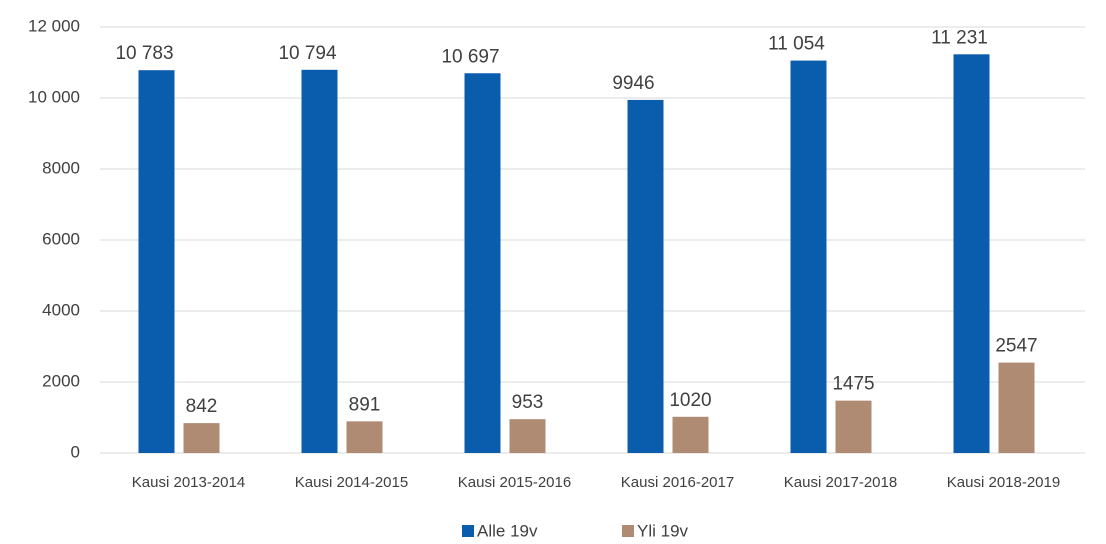 The width and height of the screenshot is (1106, 544). Describe the element at coordinates (677, 482) in the screenshot. I see `x-tick-label: Kausi 2016-2017` at that location.